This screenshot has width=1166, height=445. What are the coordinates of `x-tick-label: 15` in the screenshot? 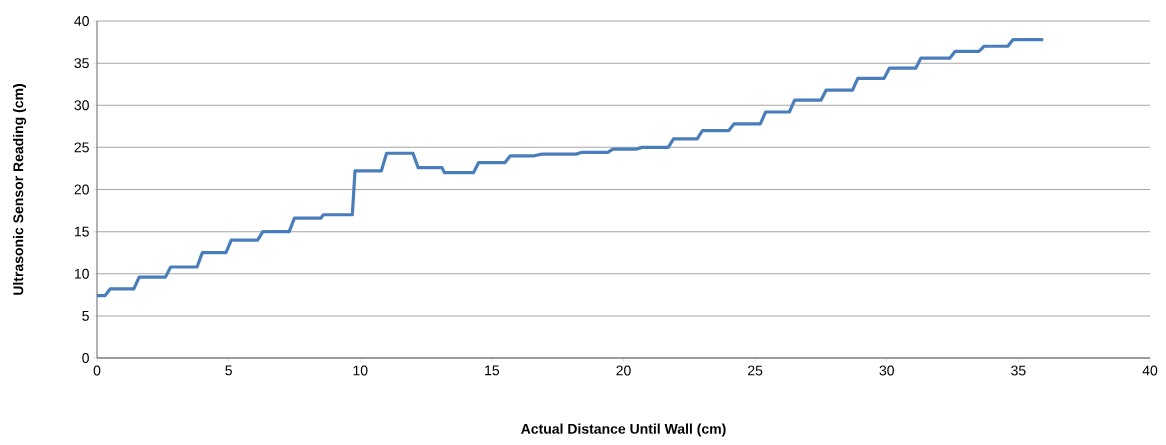 It's located at (492, 370).